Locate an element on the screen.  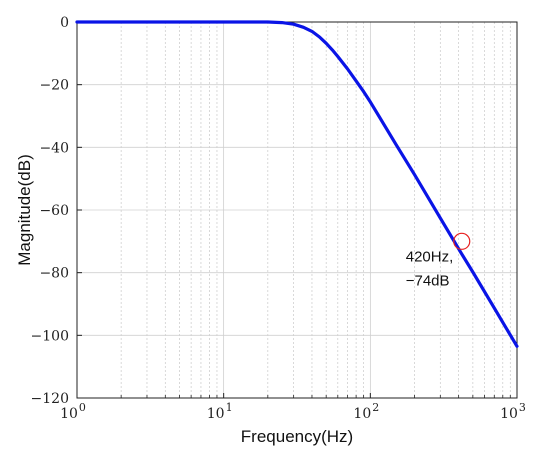
x-tick-exponent: 2 is located at coordinates (375, 407).